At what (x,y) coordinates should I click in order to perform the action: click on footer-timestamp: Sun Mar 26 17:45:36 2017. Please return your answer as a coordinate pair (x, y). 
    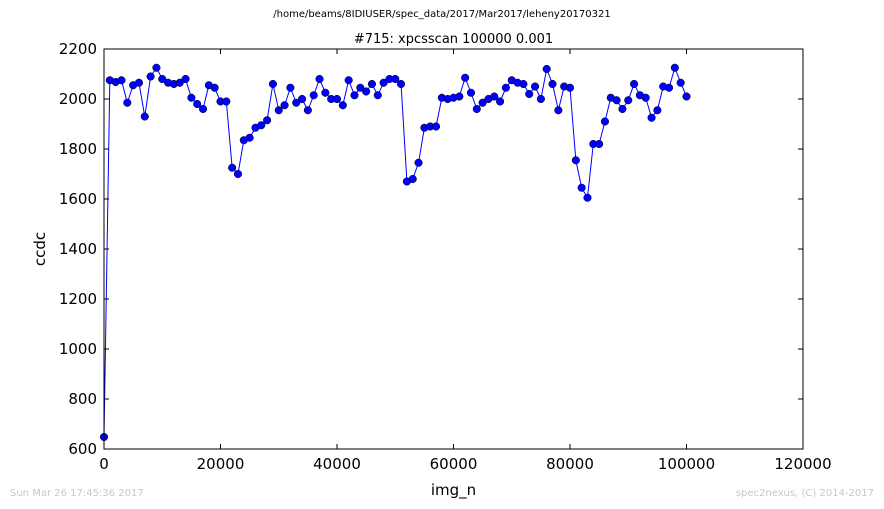
    Looking at the image, I should click on (77, 493).